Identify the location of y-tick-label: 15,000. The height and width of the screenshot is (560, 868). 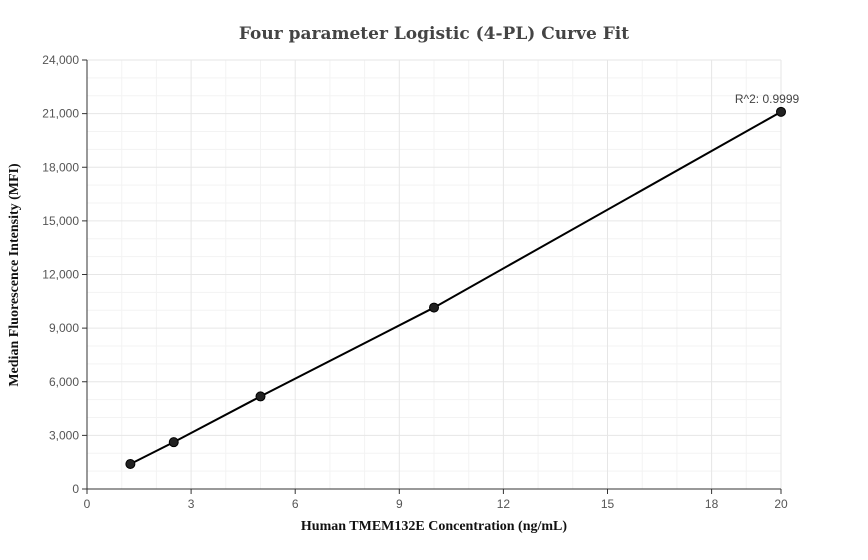
(60, 221).